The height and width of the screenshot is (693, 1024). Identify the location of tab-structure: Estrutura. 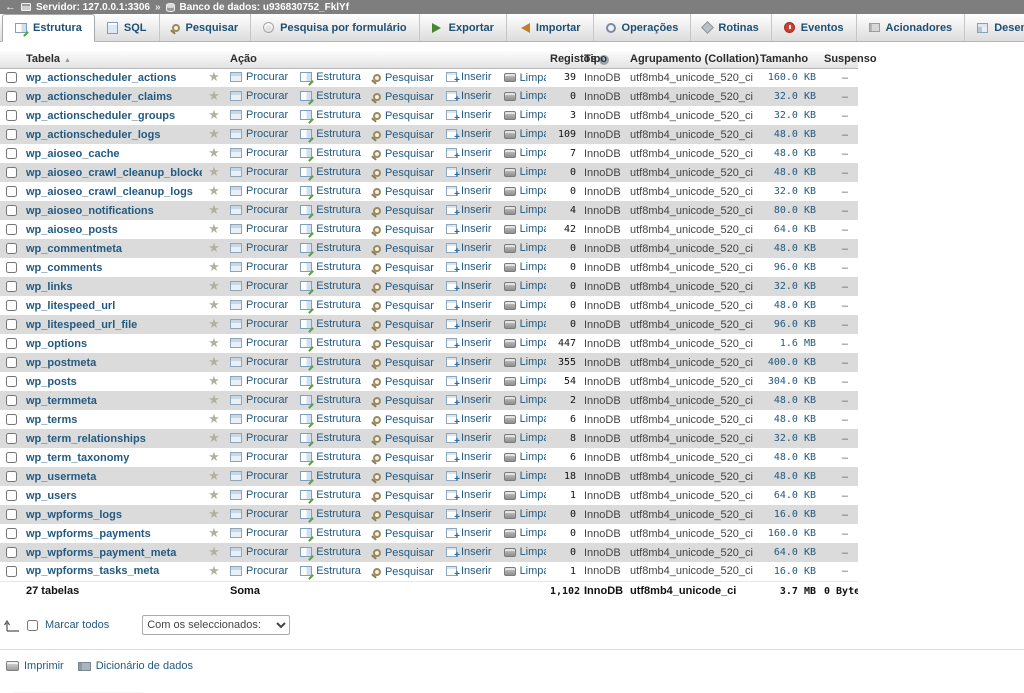
(48, 28).